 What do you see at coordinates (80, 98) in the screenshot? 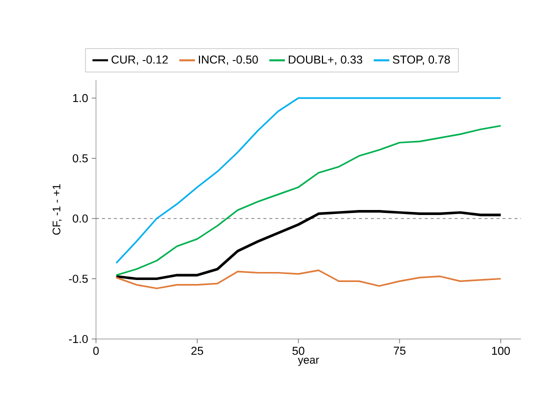
I see `y-tick-label: 1.0` at bounding box center [80, 98].